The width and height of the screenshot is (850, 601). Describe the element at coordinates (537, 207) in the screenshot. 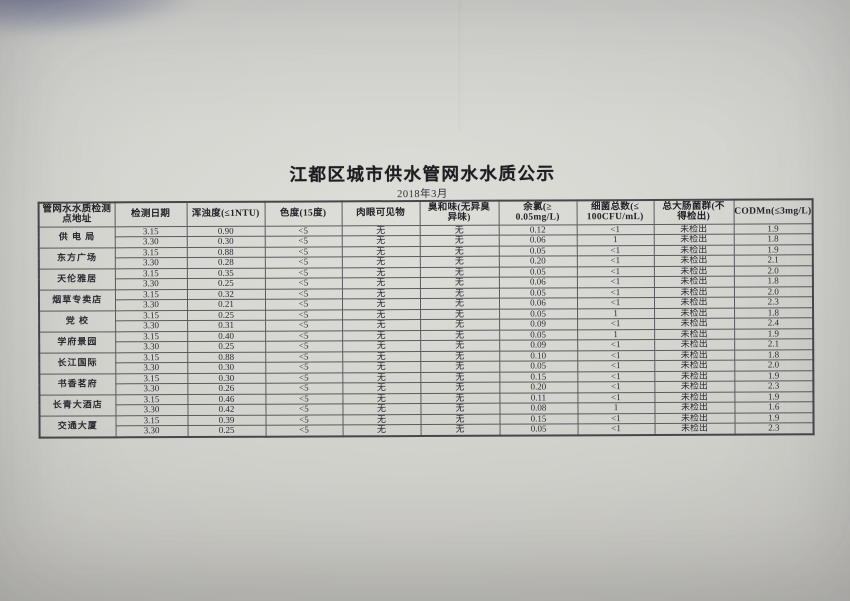

I see `header-line: 余氯(≥` at that location.